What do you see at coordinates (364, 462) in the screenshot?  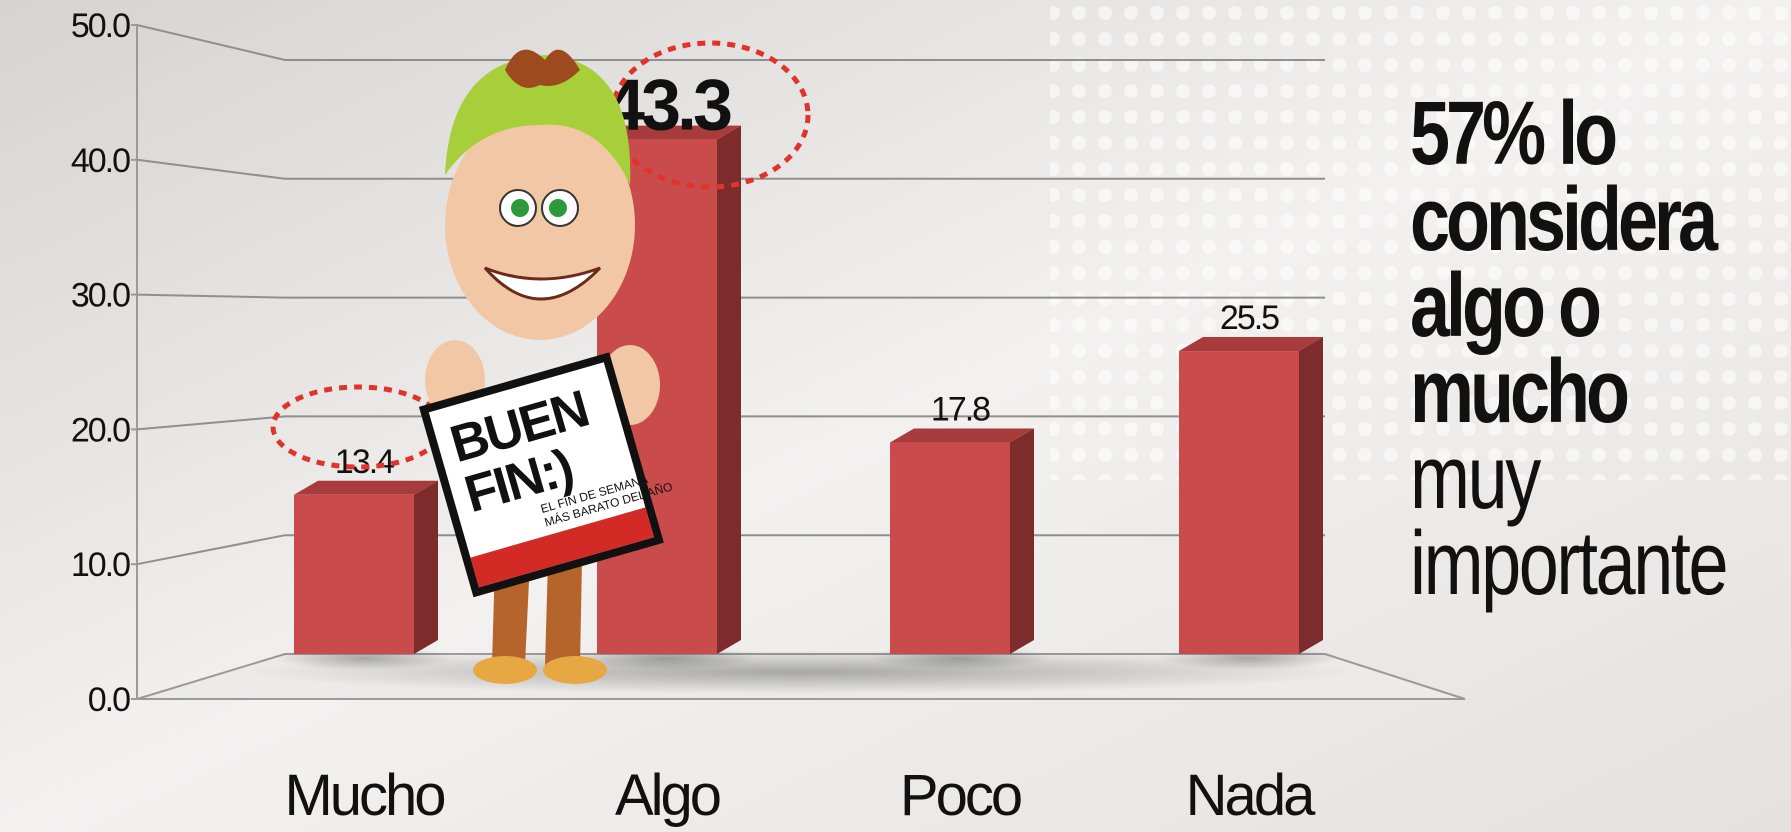 I see `value-label: 13.4` at bounding box center [364, 462].